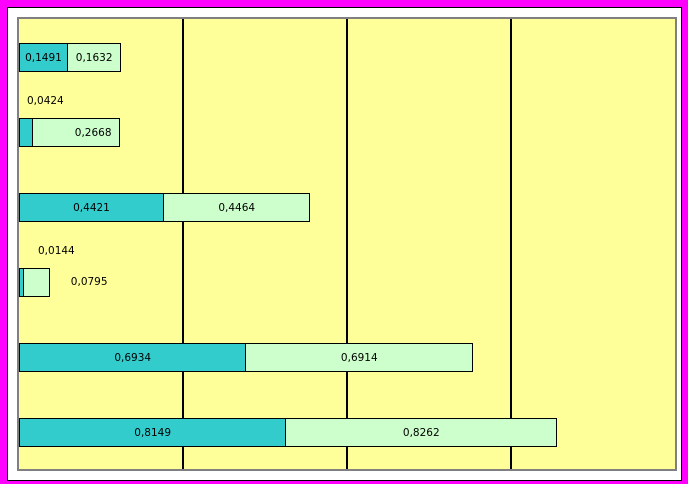 The width and height of the screenshot is (688, 484). I want to click on bar-segment-series-1: 0,1491, so click(43, 57).